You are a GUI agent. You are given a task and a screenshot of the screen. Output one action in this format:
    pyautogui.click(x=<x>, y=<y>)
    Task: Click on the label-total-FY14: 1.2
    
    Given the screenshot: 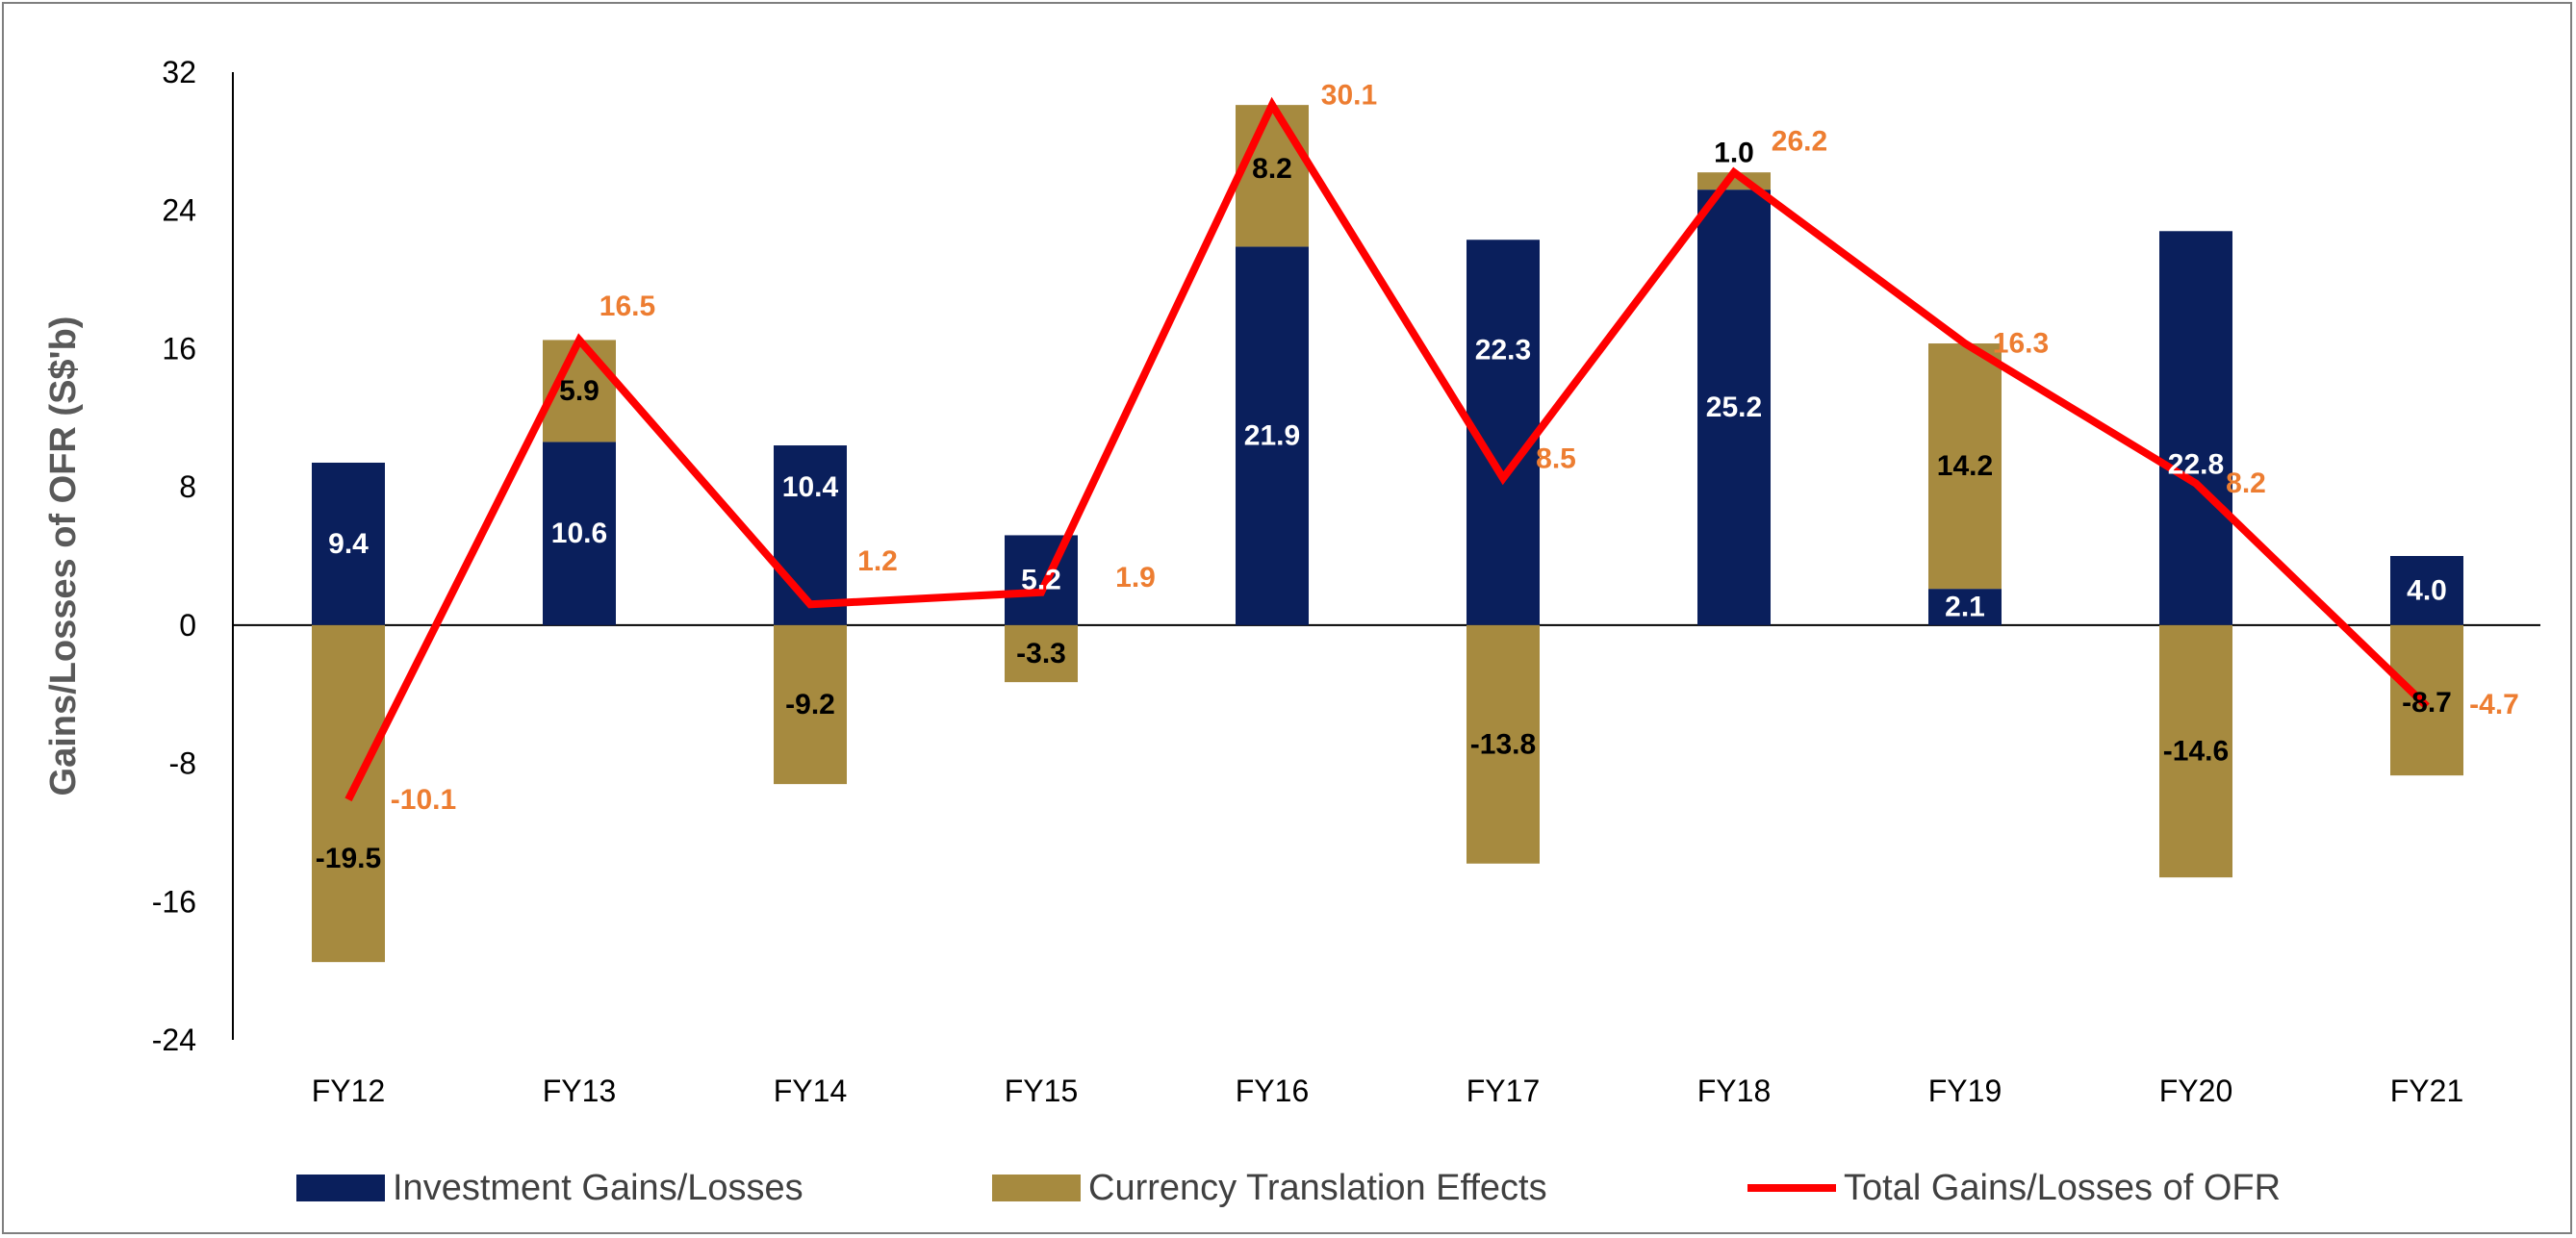 What is the action you would take?
    pyautogui.click(x=877, y=561)
    